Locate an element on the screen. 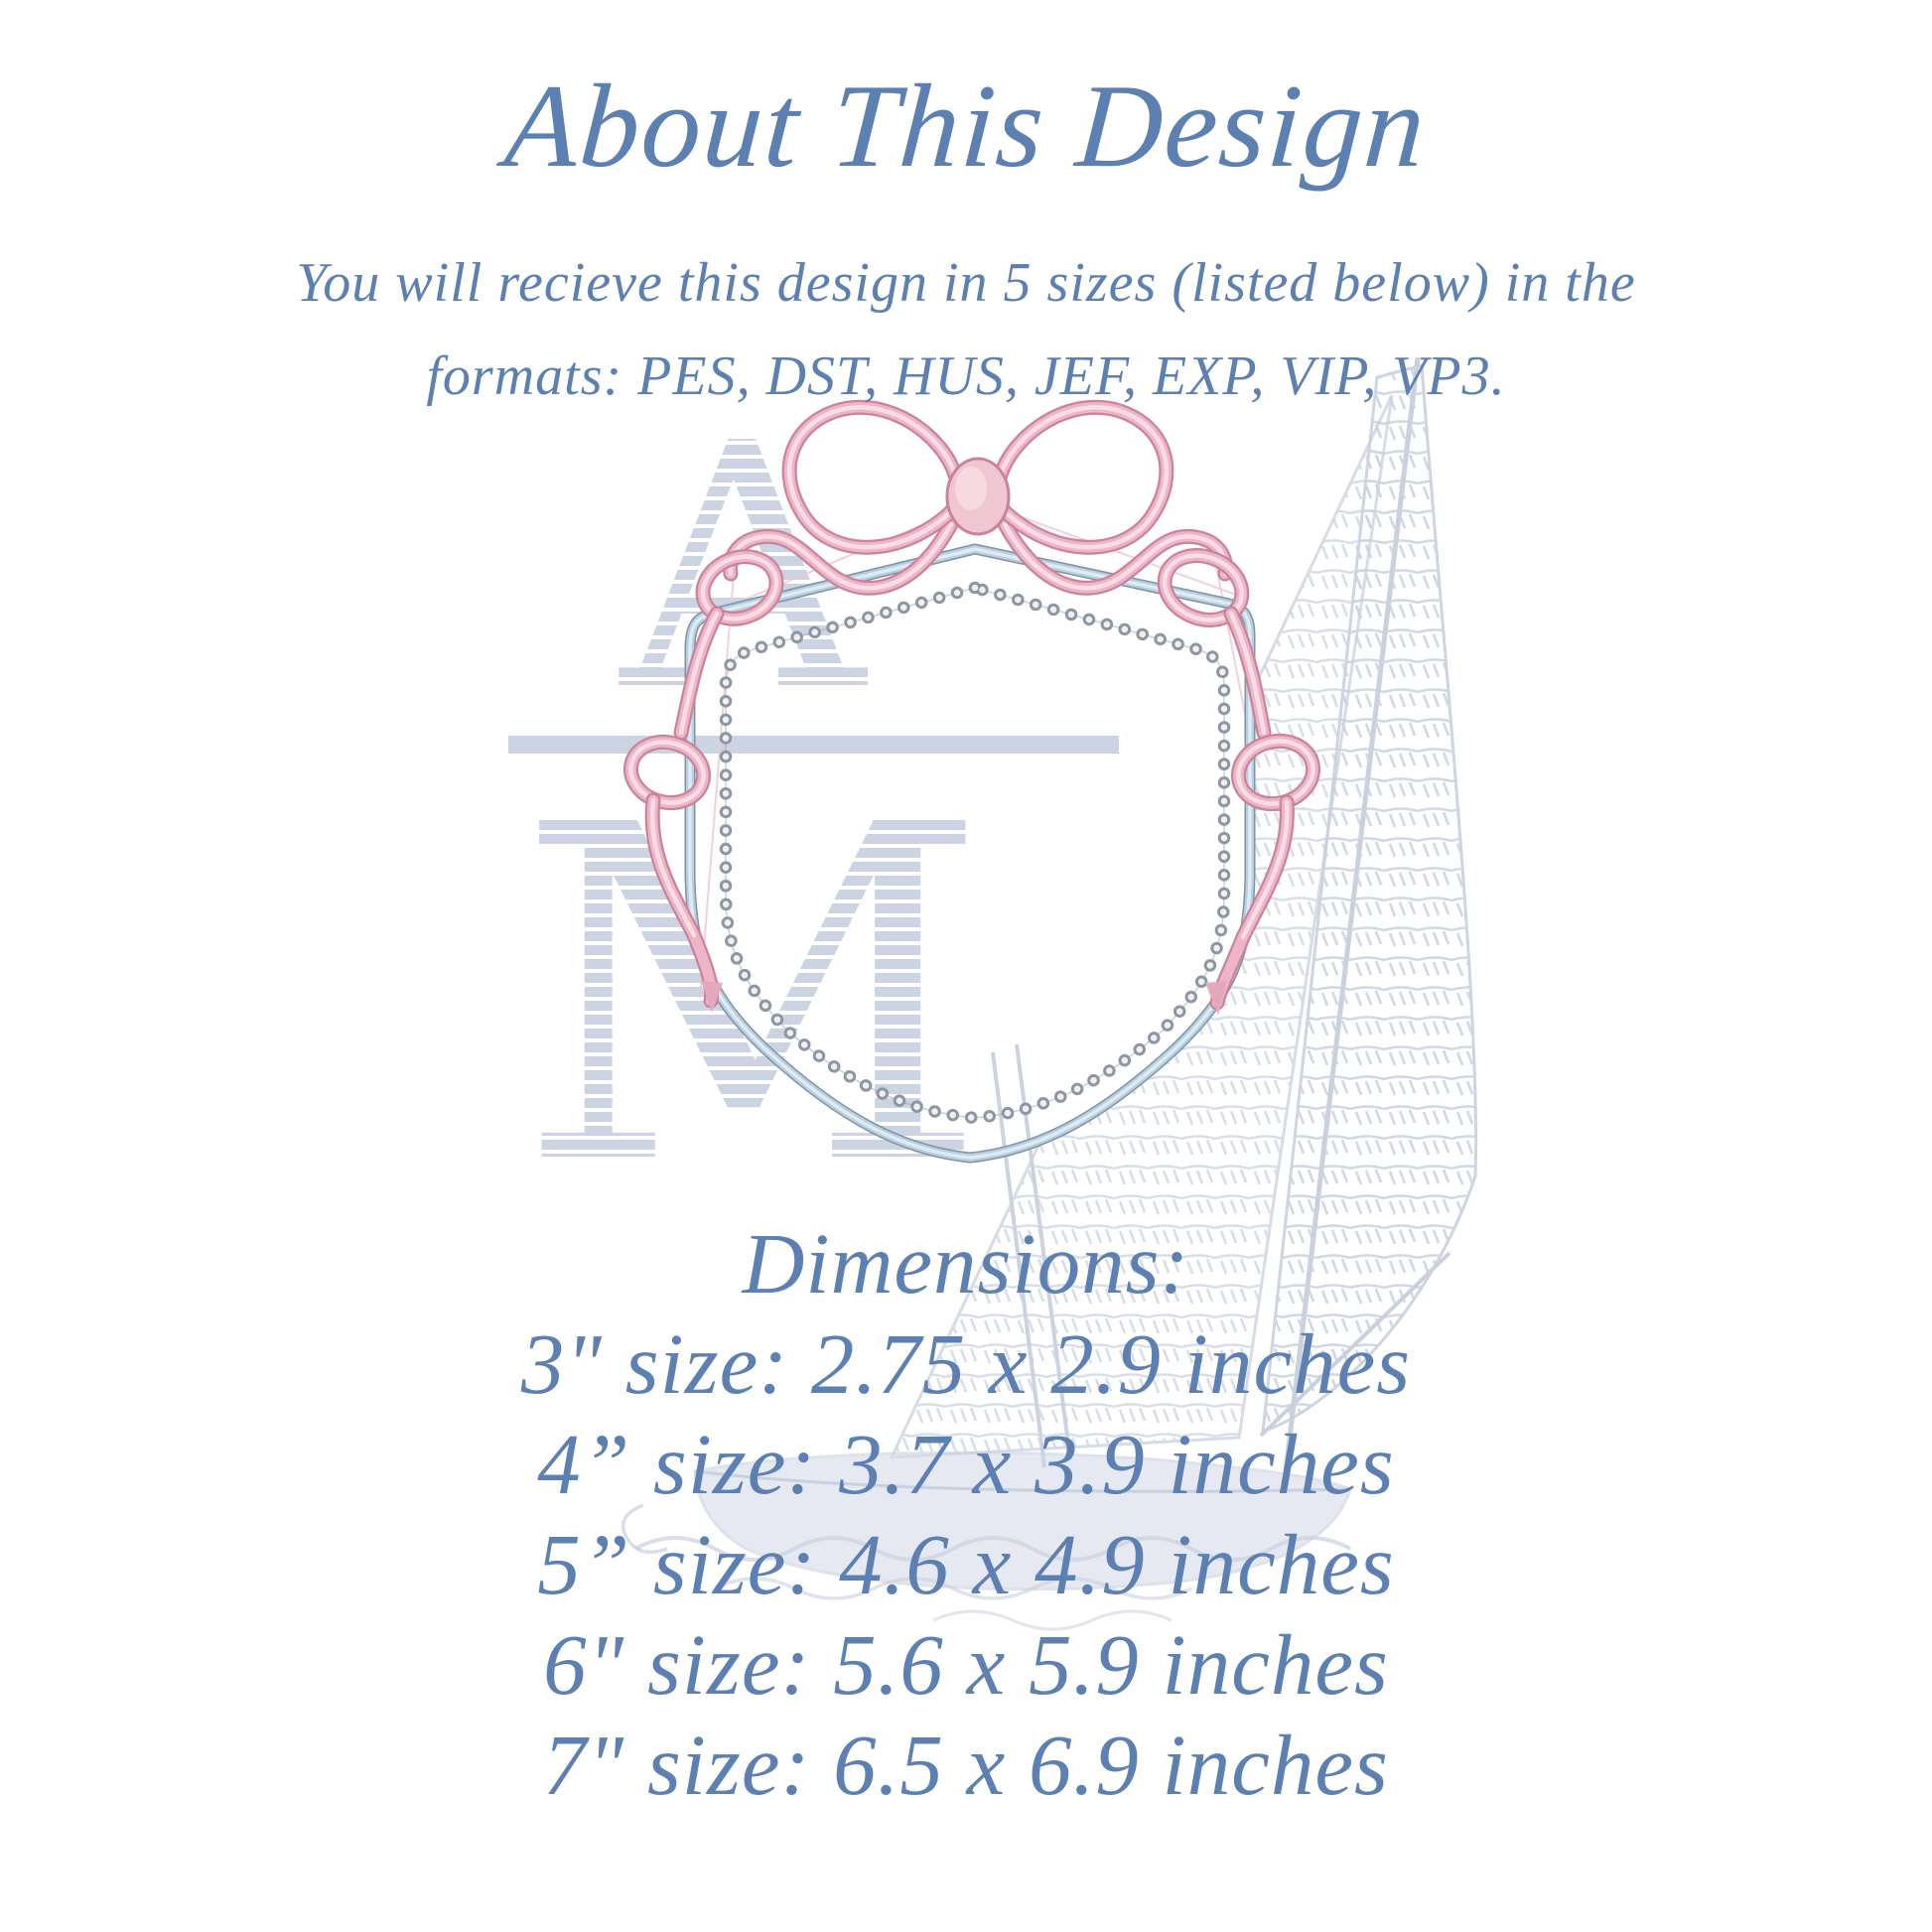  dimension-line-7in: 7" size: 6.5 x 6.9 inches is located at coordinates (966, 1765).